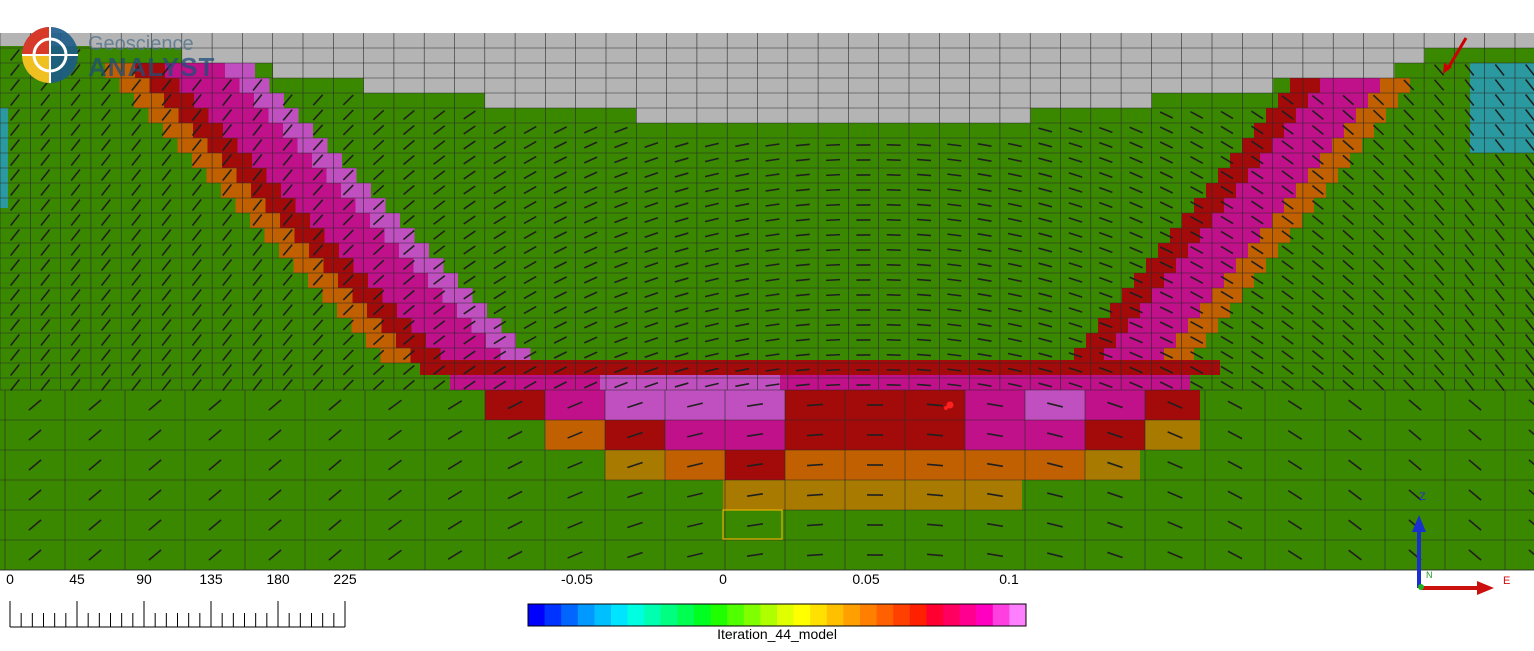  Describe the element at coordinates (723, 579) in the screenshot. I see `colorbar-tick-label: 0` at that location.